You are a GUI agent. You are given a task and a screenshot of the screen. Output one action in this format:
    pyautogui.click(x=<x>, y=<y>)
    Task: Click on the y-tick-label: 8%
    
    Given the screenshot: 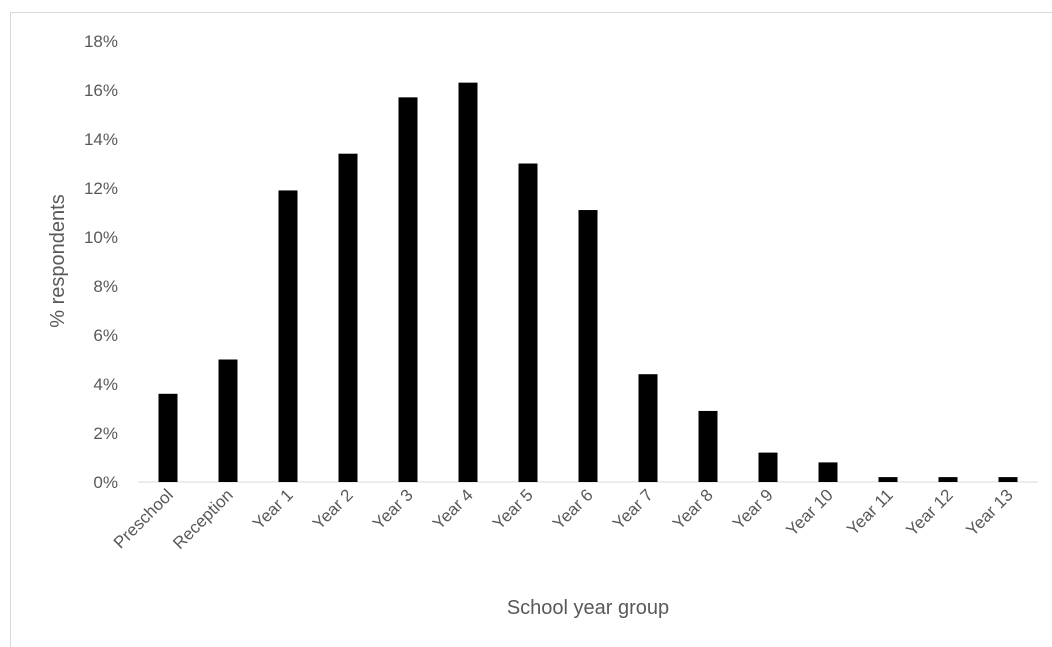 What is the action you would take?
    pyautogui.click(x=105, y=286)
    